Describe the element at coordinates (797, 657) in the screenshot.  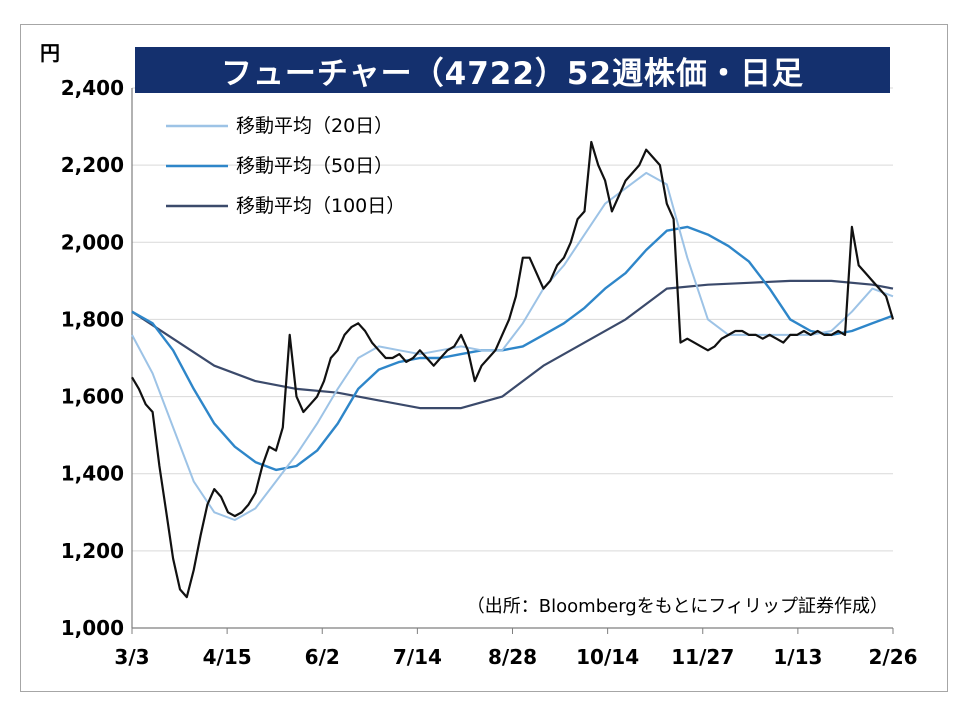
I see `x-tick-label: 1/13` at that location.